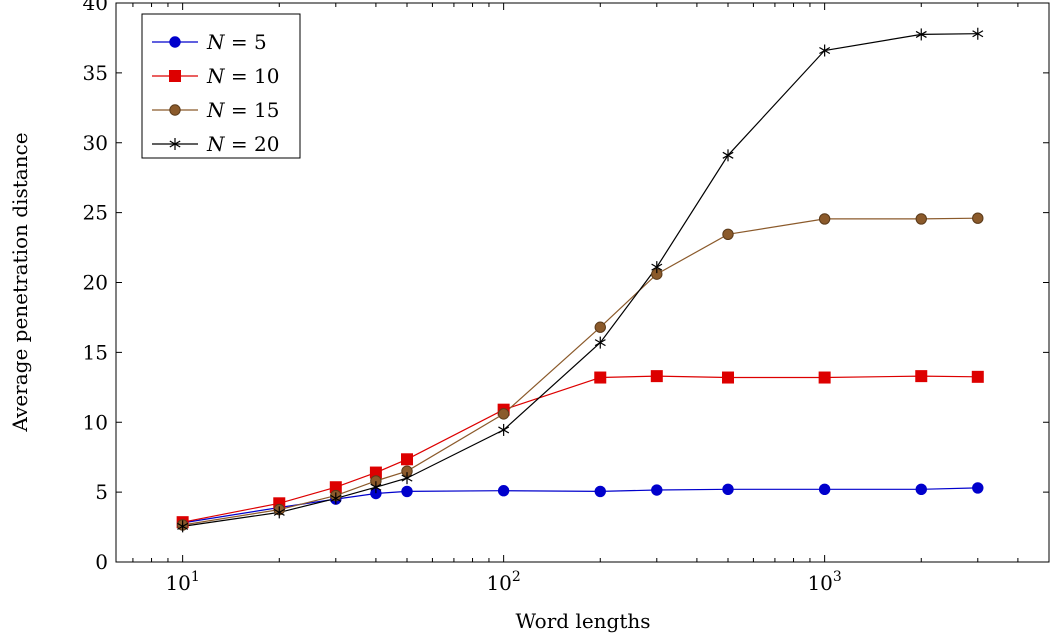 Image resolution: width=1053 pixels, height=639 pixels. What do you see at coordinates (20, 282) in the screenshot?
I see `y-axis-title: Average penetration distance` at bounding box center [20, 282].